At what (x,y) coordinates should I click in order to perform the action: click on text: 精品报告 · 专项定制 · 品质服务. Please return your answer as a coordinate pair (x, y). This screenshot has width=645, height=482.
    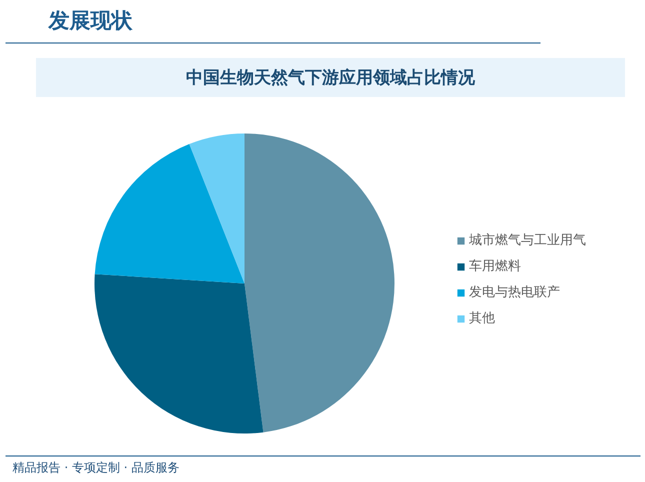
    Looking at the image, I should click on (96, 467).